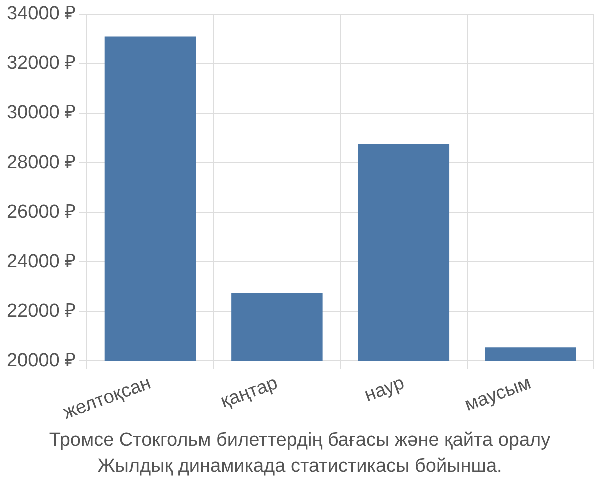 The height and width of the screenshot is (500, 600). I want to click on y-tick-label: 26000 ₽, so click(41, 212).